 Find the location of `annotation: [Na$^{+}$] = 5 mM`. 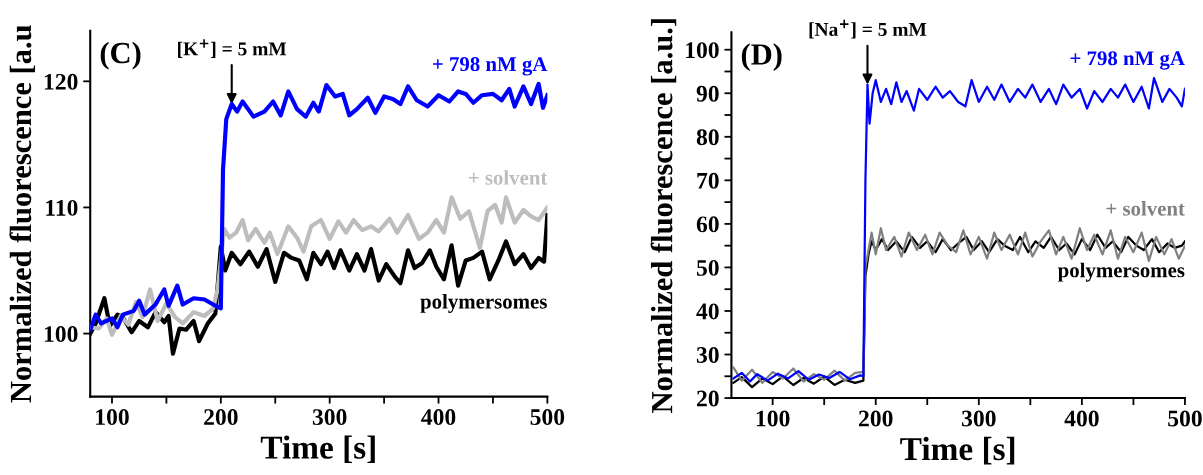

annotation: [Na$^{+}$] = 5 mM is located at coordinates (868, 29).